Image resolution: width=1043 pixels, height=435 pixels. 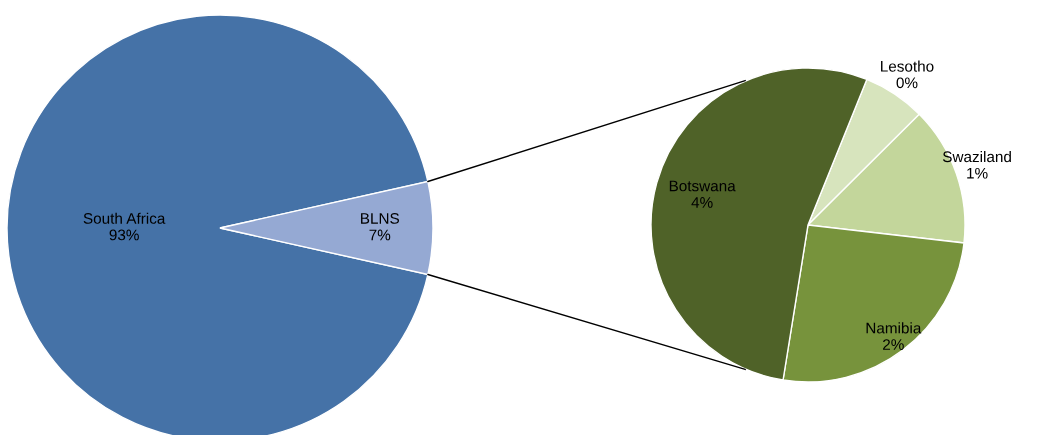 What do you see at coordinates (702, 186) in the screenshot?
I see `slice-label: Botswana` at bounding box center [702, 186].